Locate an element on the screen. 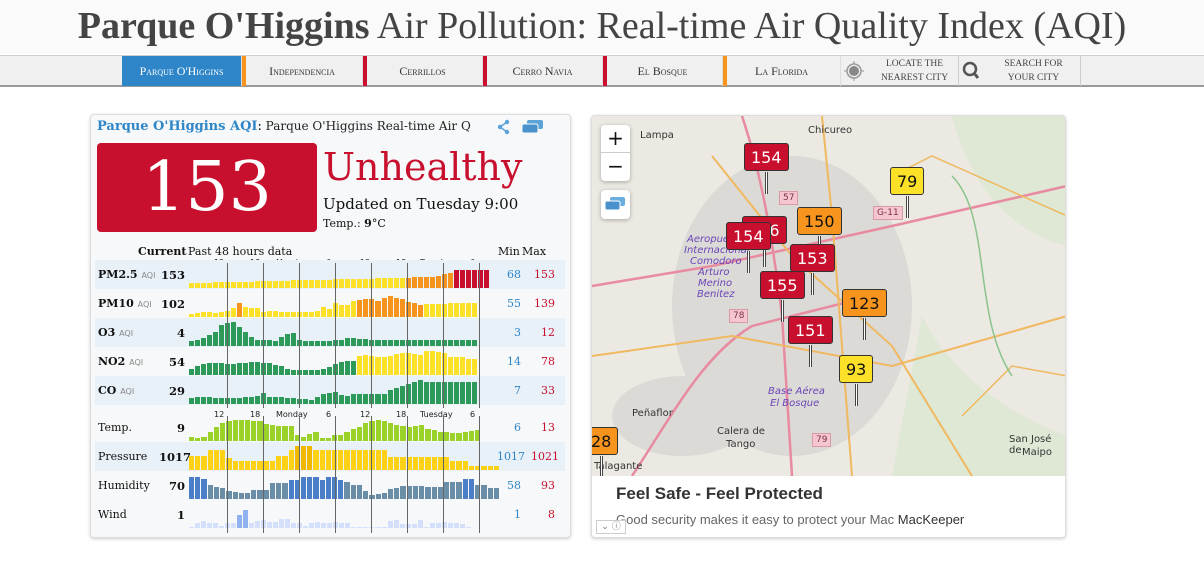  ad-info-button: ⌄ ⓘ is located at coordinates (611, 527).